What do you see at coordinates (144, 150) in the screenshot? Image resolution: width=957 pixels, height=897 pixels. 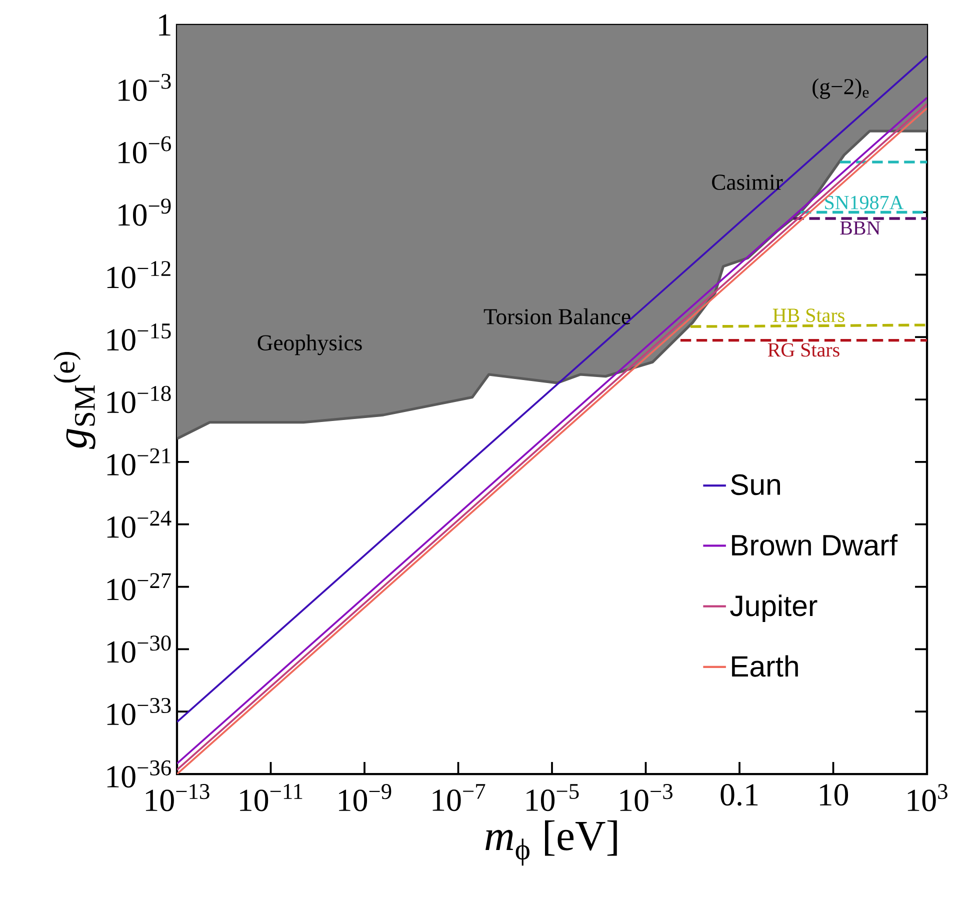 I see `y-tick-label: 10$^{−6}$` at bounding box center [144, 150].